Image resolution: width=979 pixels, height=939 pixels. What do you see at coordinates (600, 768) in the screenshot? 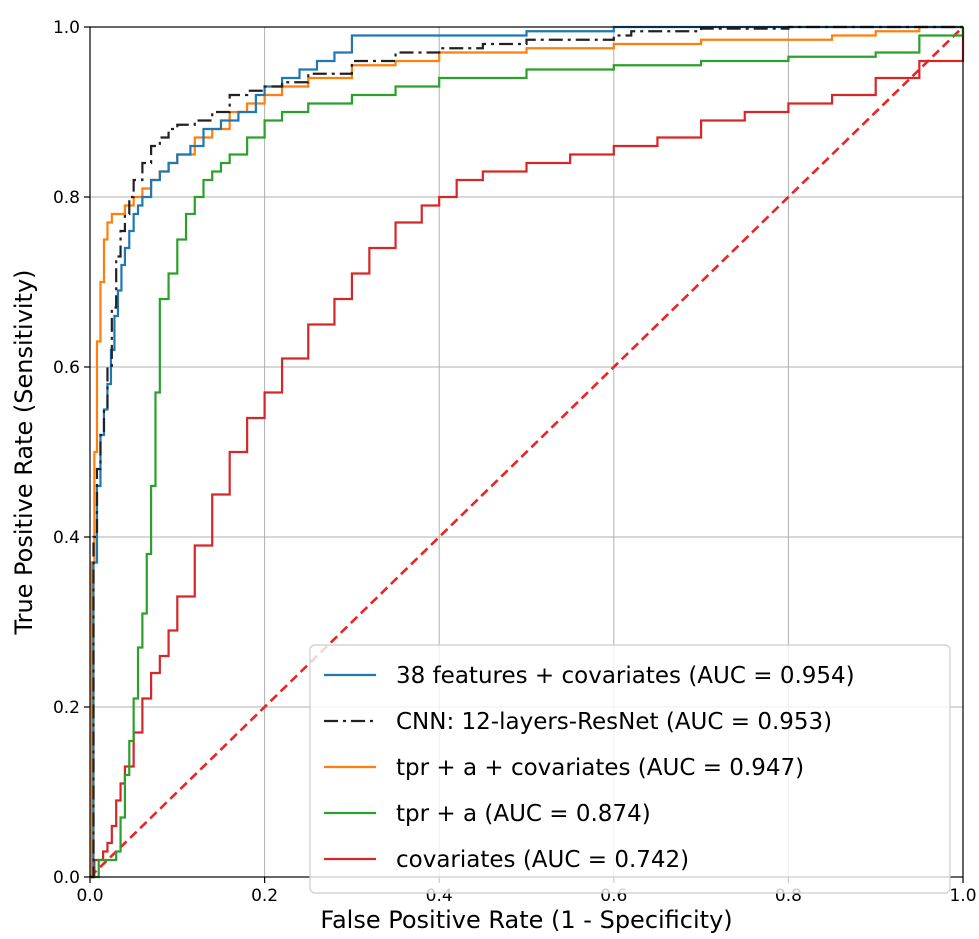
I see `legend-label: tpr + a + covariates (AUC = 0.947)` at bounding box center [600, 768].